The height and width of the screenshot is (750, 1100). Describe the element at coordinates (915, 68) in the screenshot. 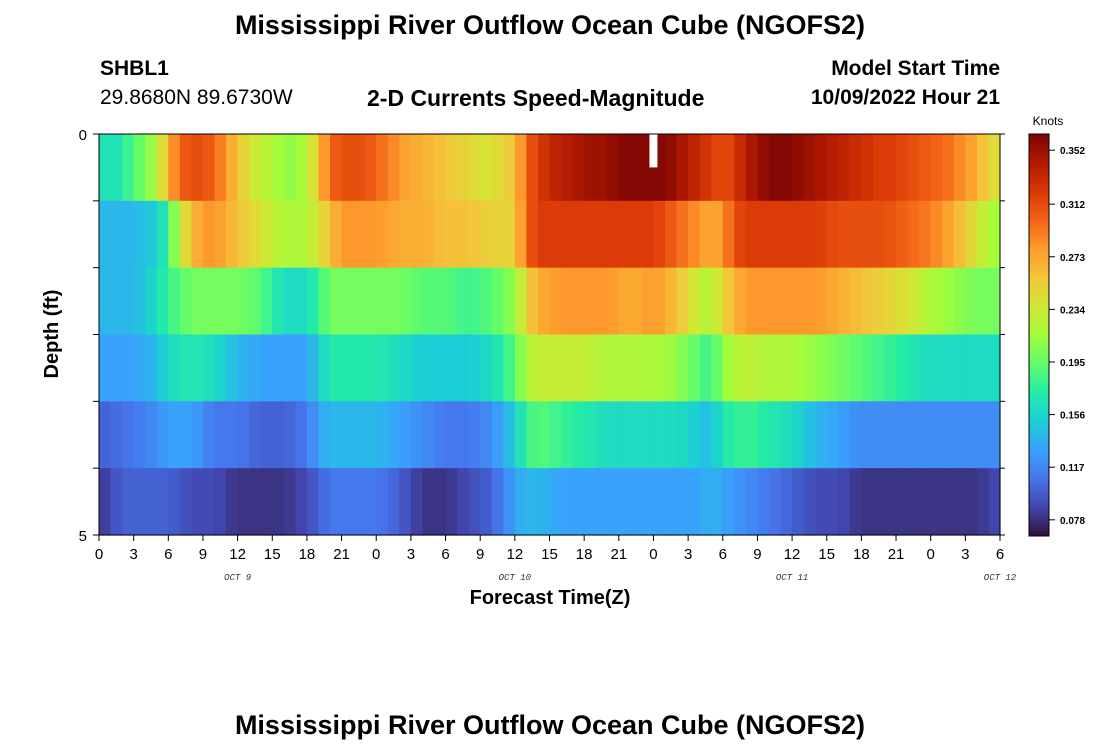

I see `model-start-label: Model Start Time` at that location.